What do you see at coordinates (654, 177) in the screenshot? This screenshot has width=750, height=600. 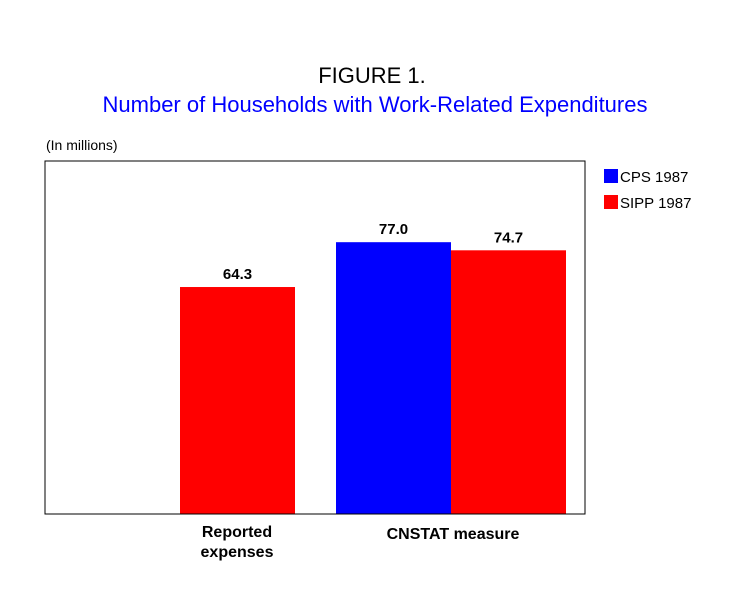 I see `legend-label-cps-1987: CPS 1987` at bounding box center [654, 177].